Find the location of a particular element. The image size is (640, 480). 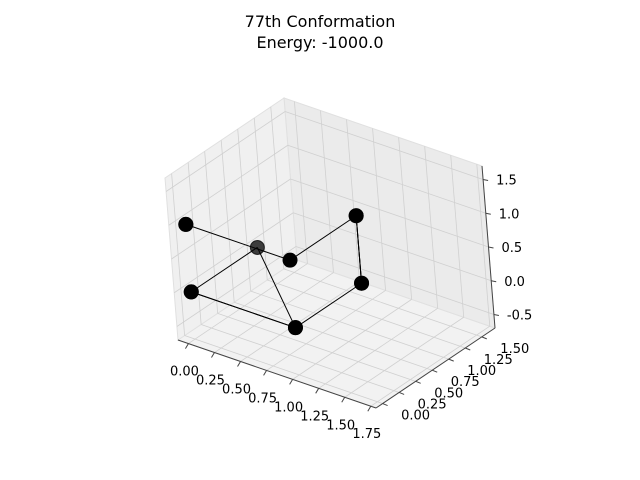

z-tick-label: 0.0 is located at coordinates (514, 282).